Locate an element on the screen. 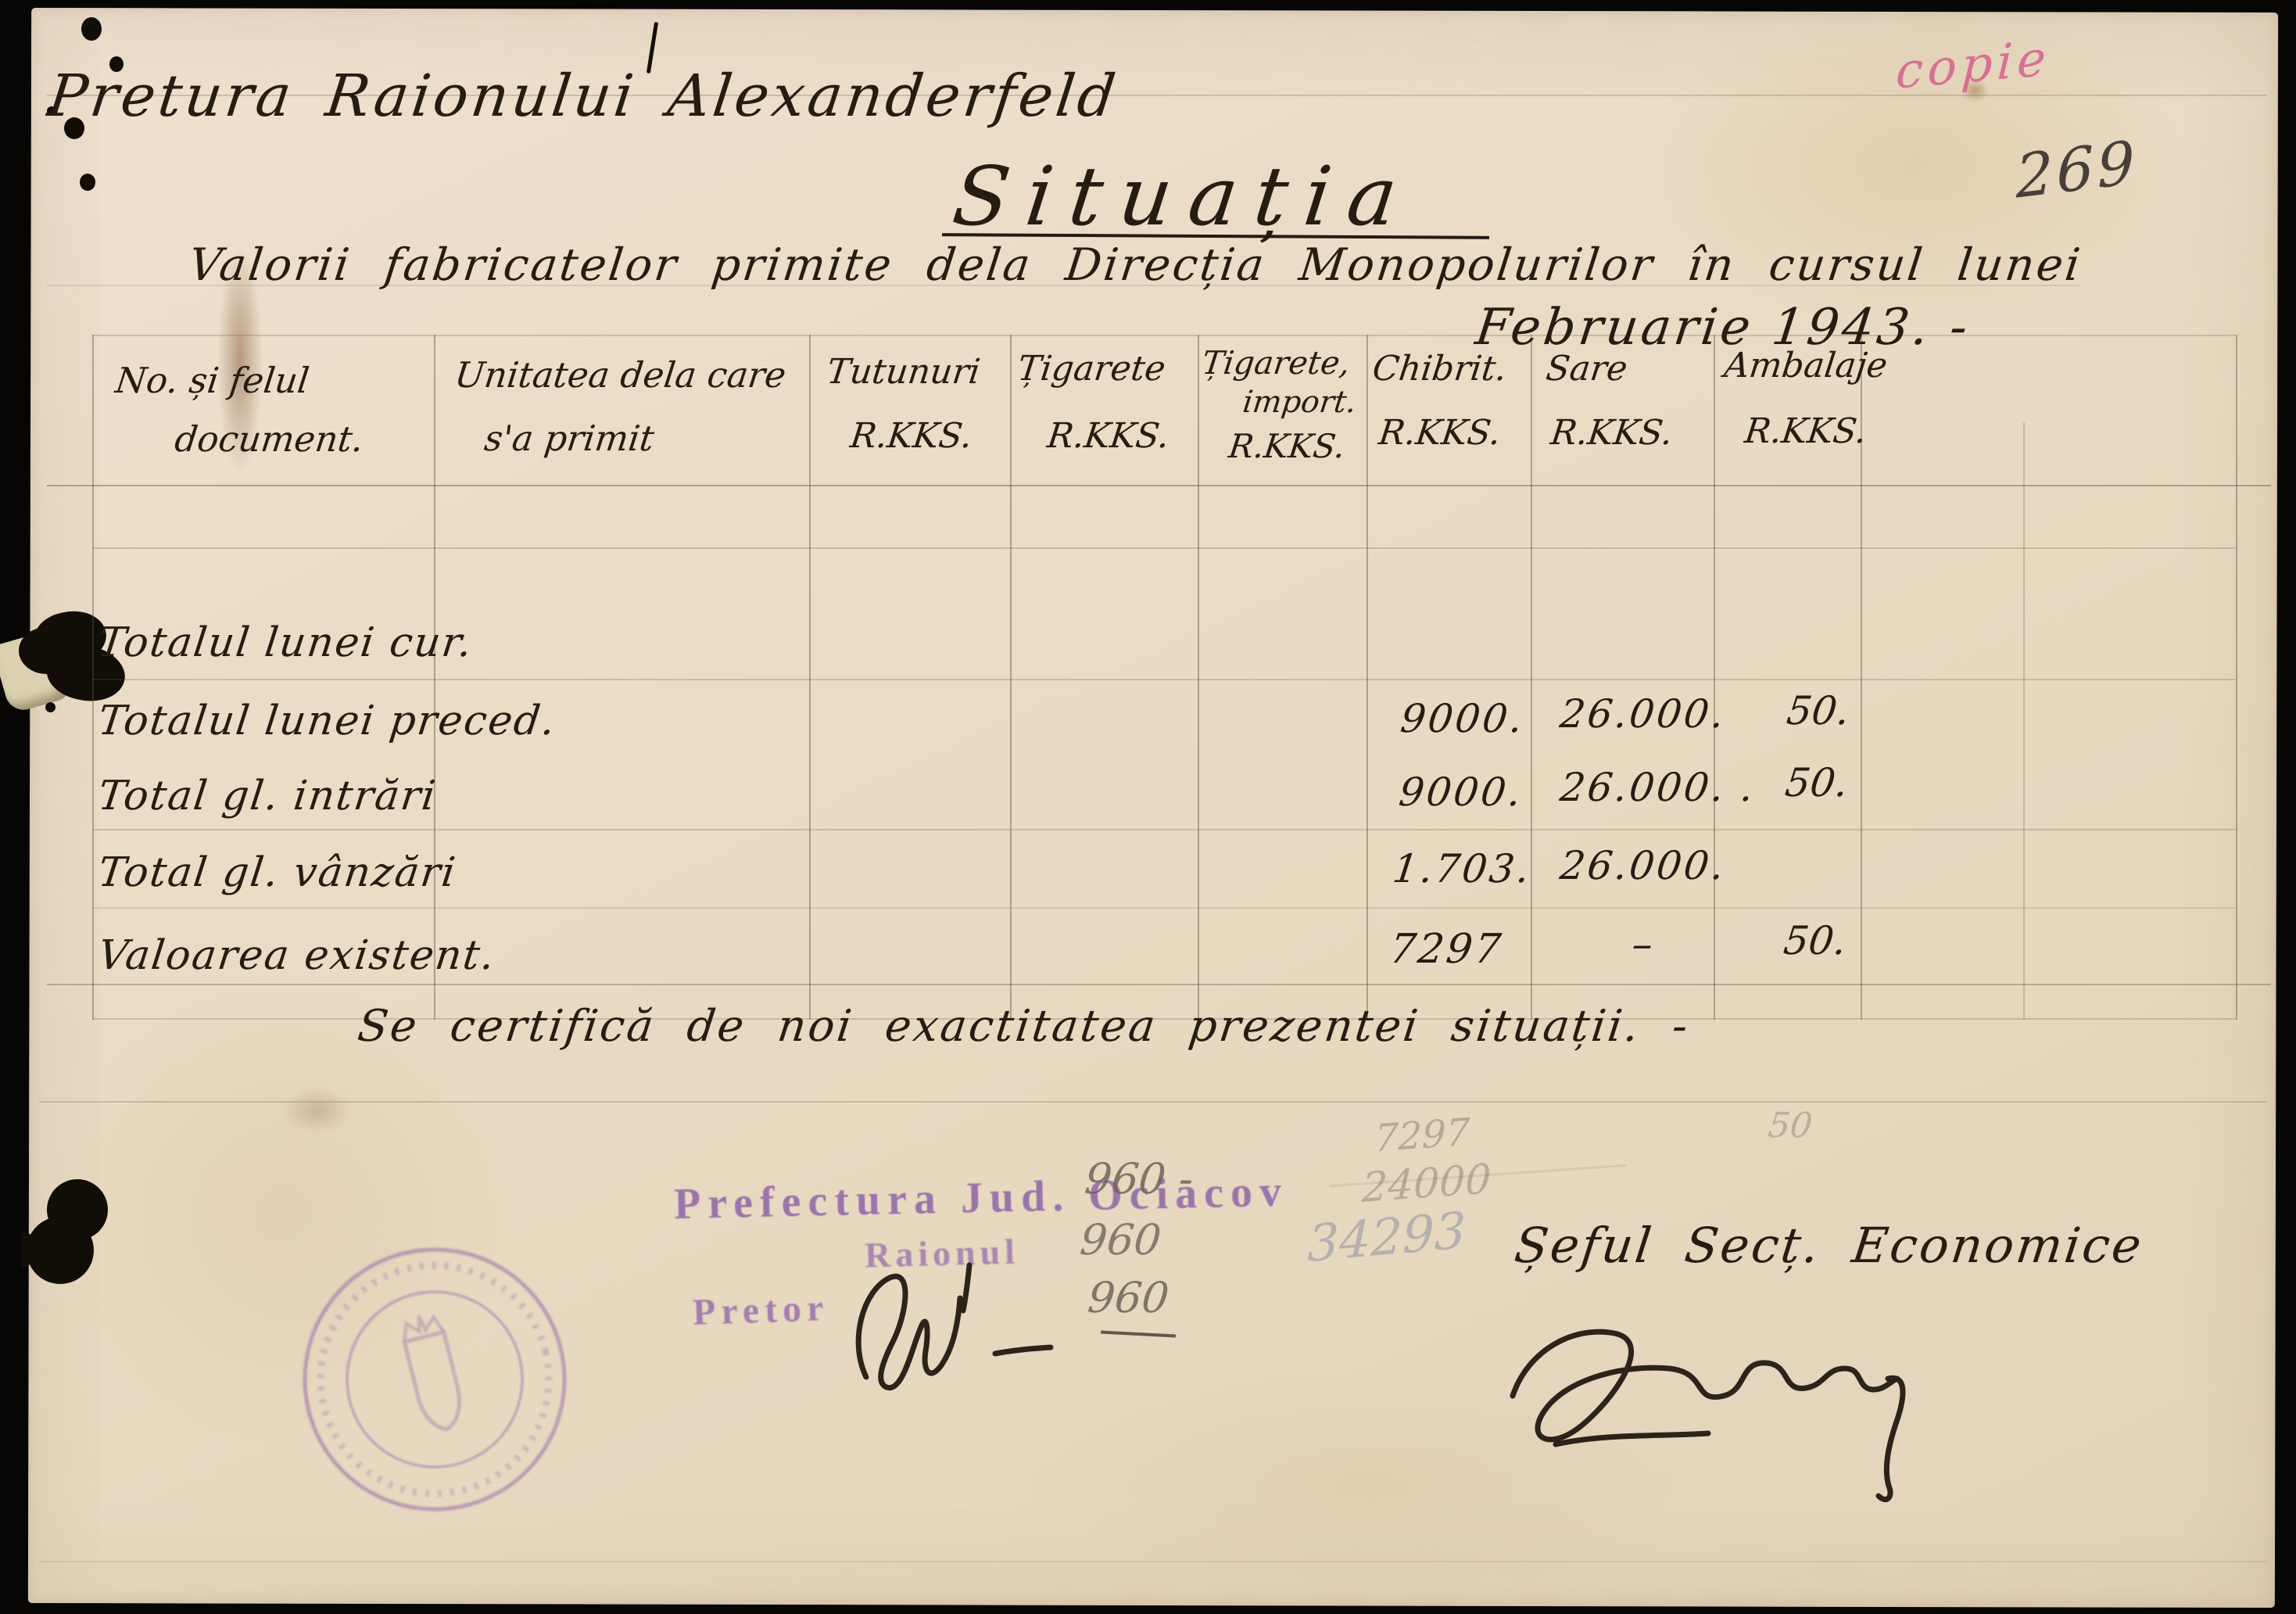  stamp-line-pretor: Pretor is located at coordinates (761, 1310).